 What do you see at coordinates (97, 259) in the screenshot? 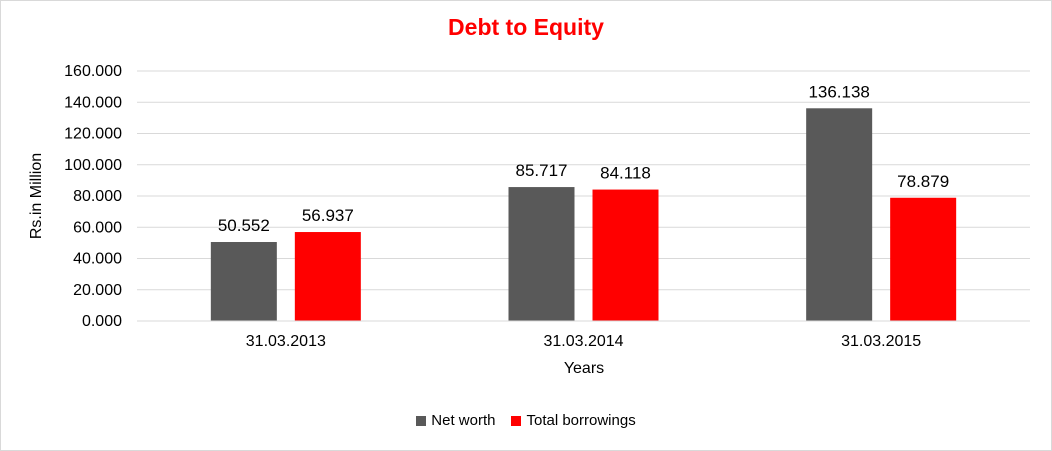
I see `y-tick-label: 40.000` at bounding box center [97, 259].